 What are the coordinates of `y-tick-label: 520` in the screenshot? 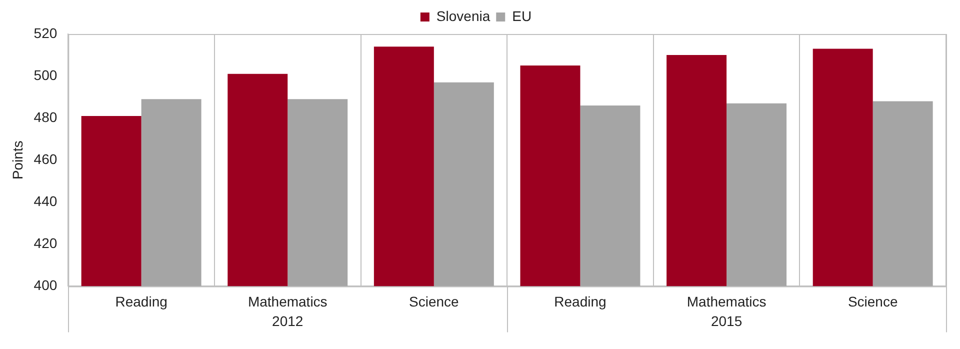 It's located at (46, 32).